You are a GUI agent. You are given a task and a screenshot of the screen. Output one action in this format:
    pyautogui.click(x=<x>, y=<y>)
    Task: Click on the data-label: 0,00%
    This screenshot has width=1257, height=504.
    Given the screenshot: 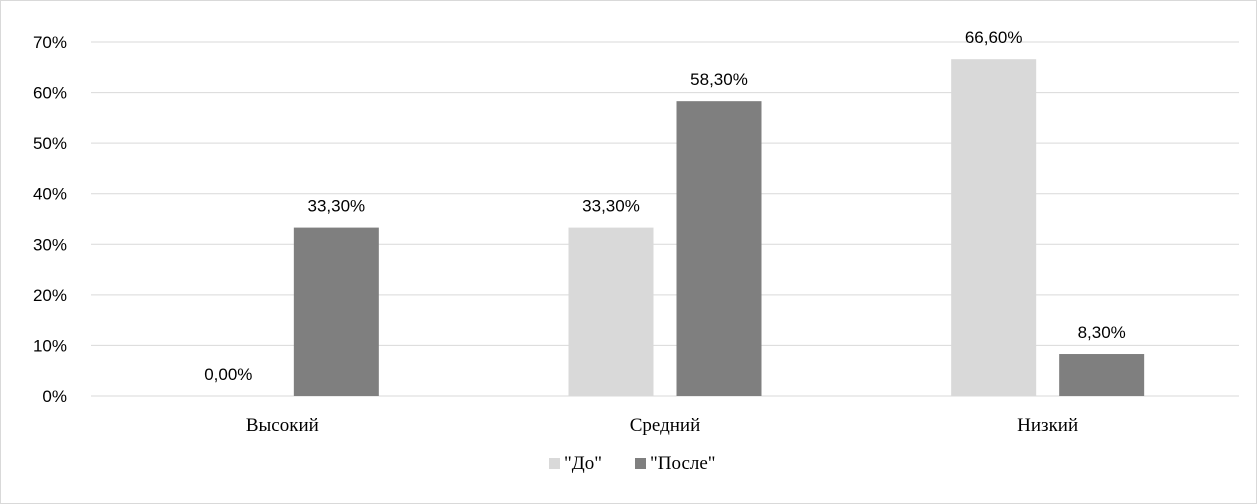 What is the action you would take?
    pyautogui.click(x=228, y=374)
    